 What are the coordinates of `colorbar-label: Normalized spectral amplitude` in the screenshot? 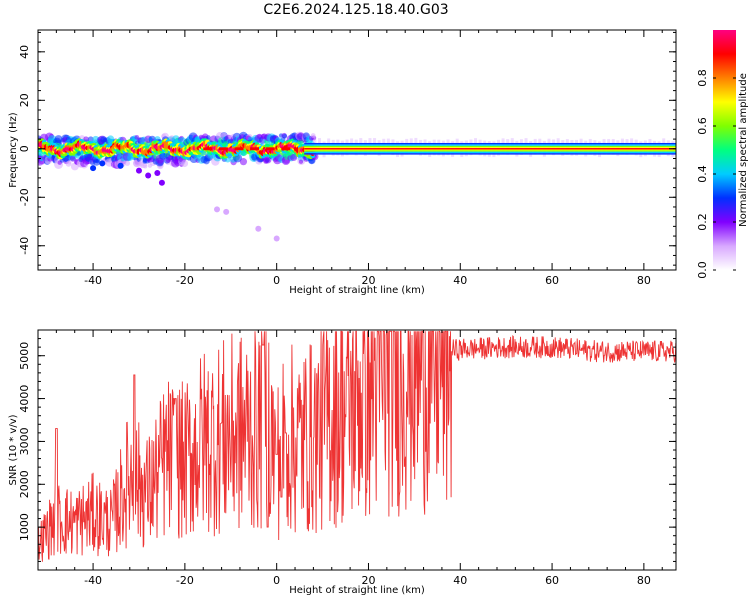 It's located at (743, 150).